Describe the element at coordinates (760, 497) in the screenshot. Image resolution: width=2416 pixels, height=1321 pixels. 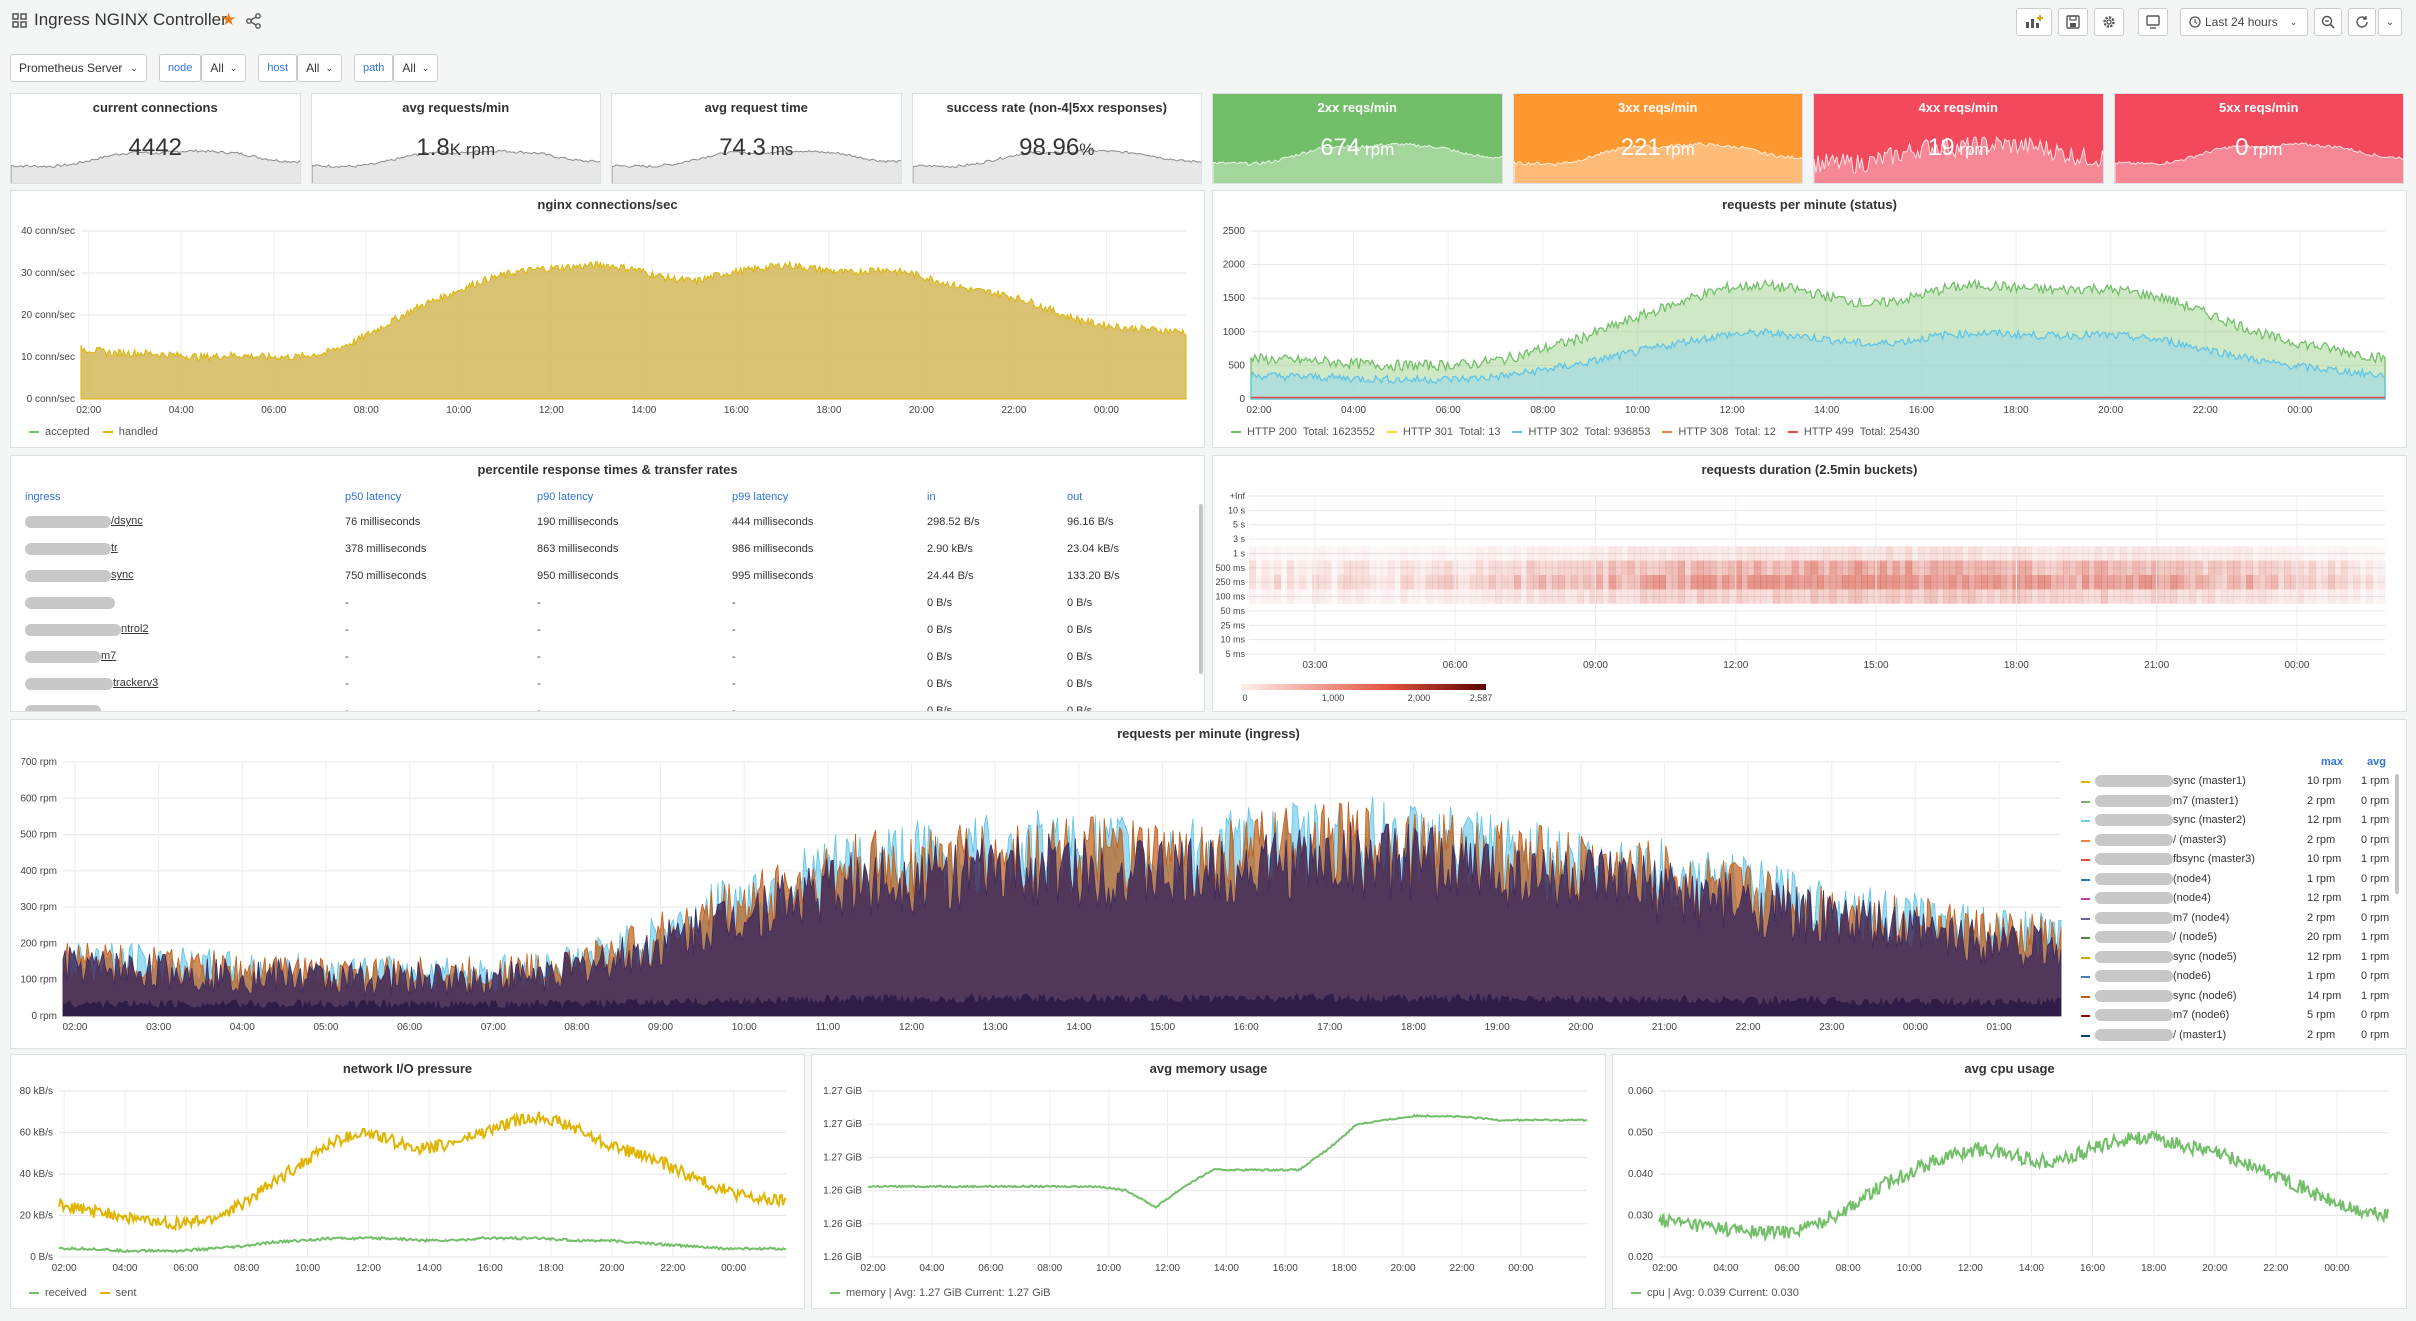
I see `column-header: p99 latency` at that location.